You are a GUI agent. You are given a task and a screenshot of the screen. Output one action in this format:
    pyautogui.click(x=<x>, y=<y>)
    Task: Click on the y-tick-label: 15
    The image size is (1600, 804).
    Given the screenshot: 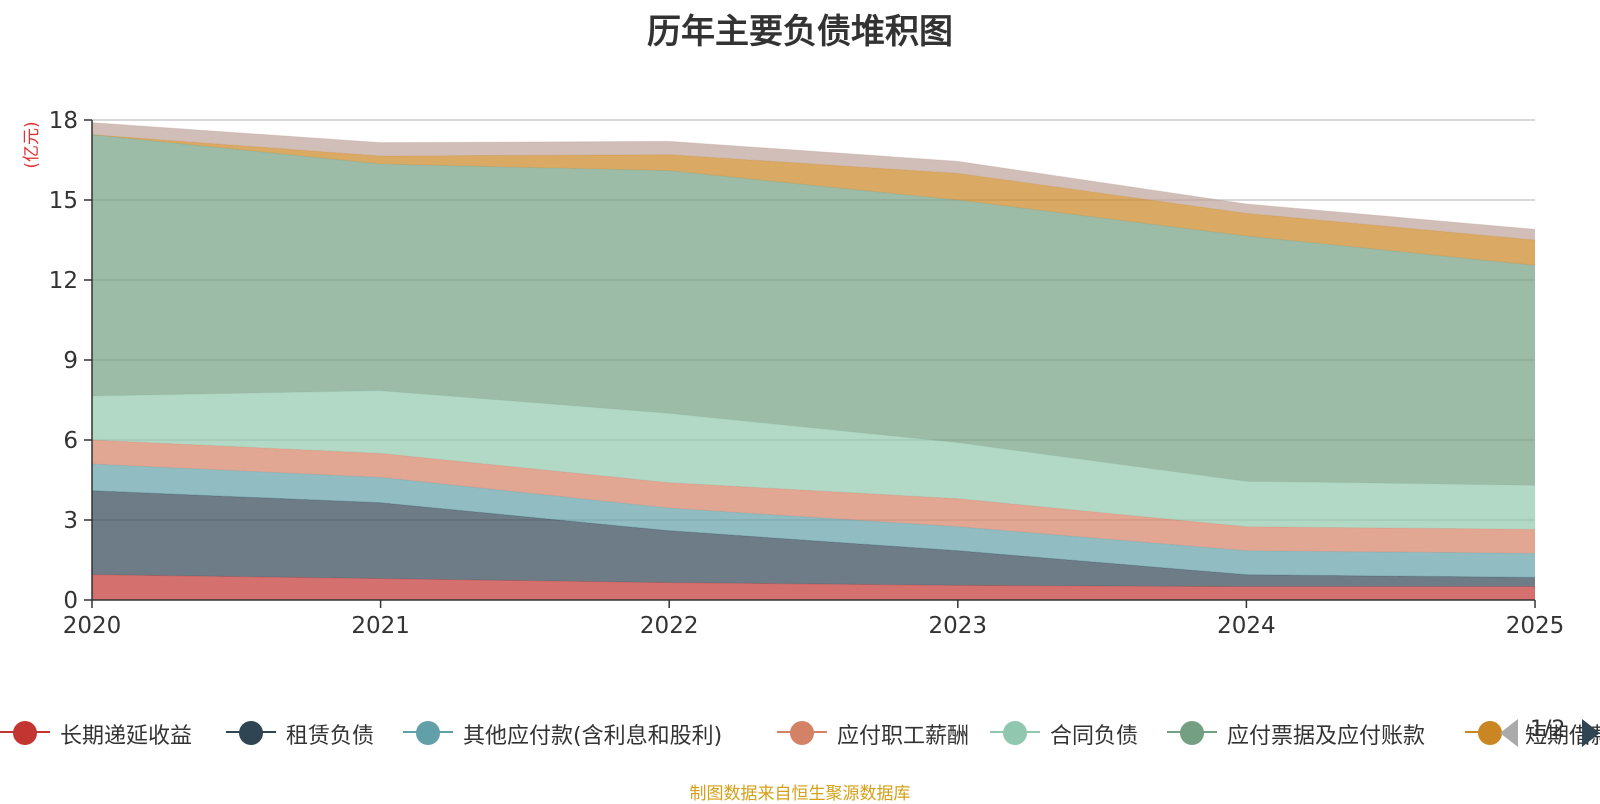 What is the action you would take?
    pyautogui.click(x=63, y=201)
    